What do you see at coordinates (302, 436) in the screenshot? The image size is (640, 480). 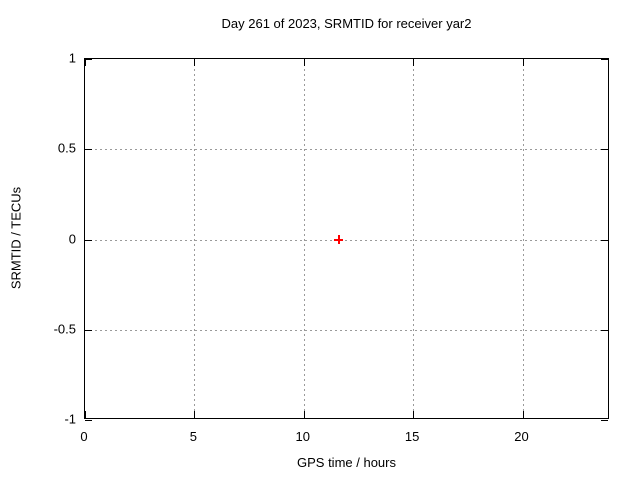 I see `x-tick-label: 10` at bounding box center [302, 436].